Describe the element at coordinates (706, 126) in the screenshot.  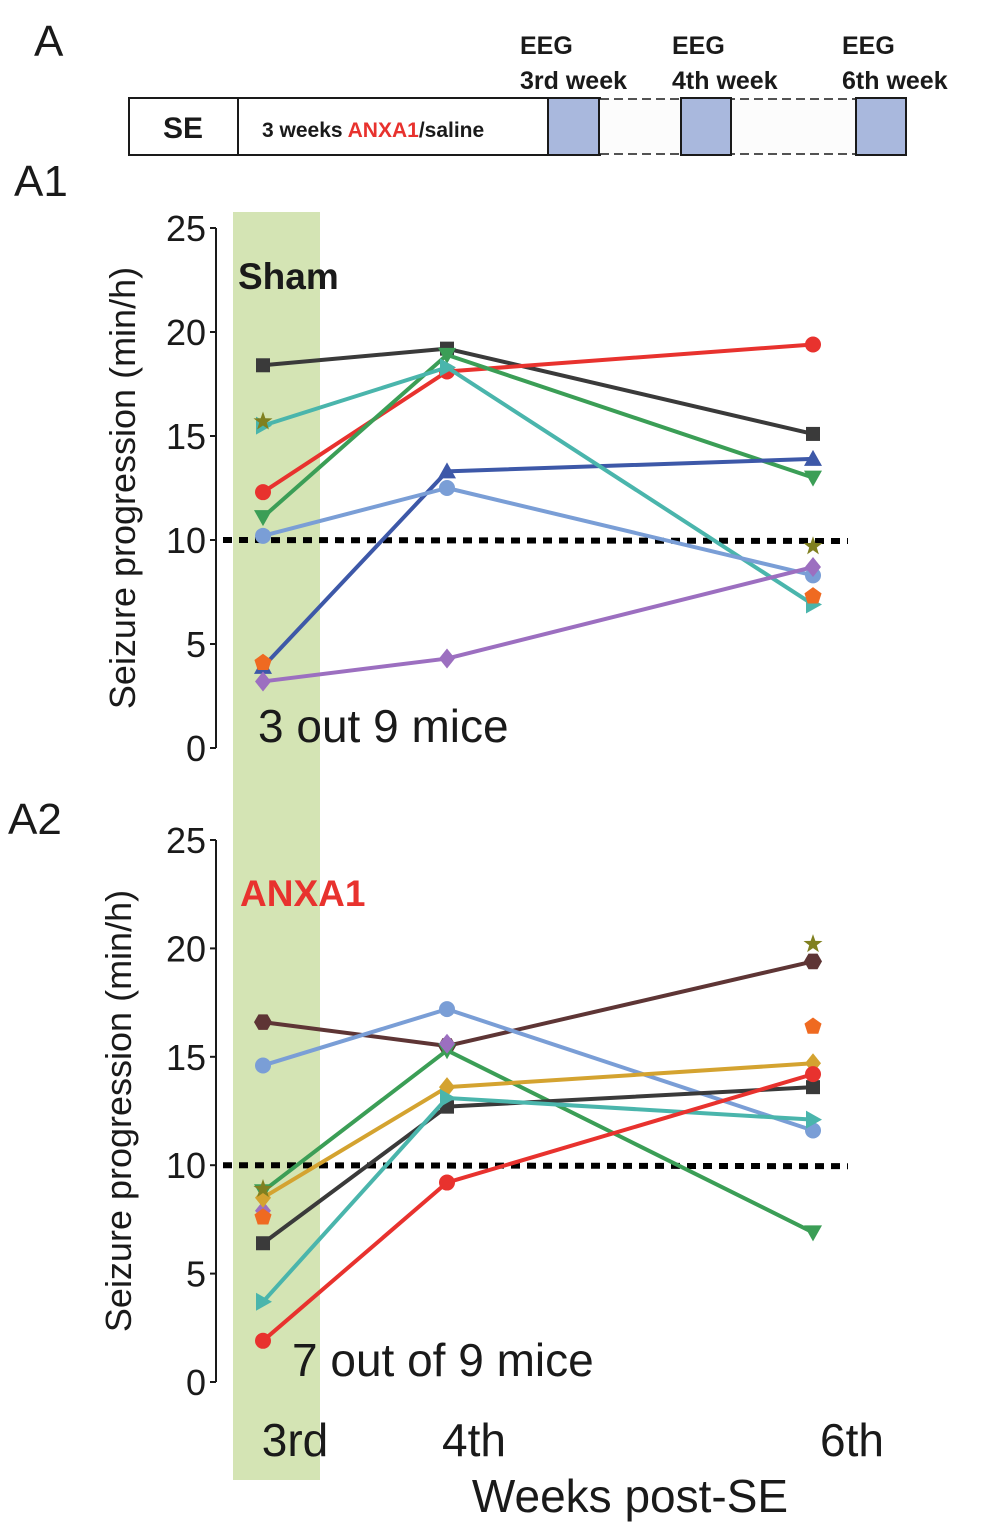
I see `eeg-box-4th-week` at that location.